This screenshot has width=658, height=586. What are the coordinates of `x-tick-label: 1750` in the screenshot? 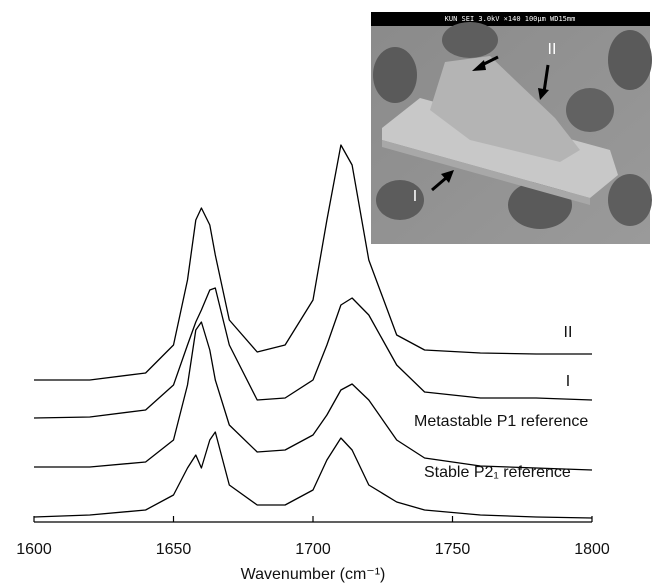 It's located at (453, 549).